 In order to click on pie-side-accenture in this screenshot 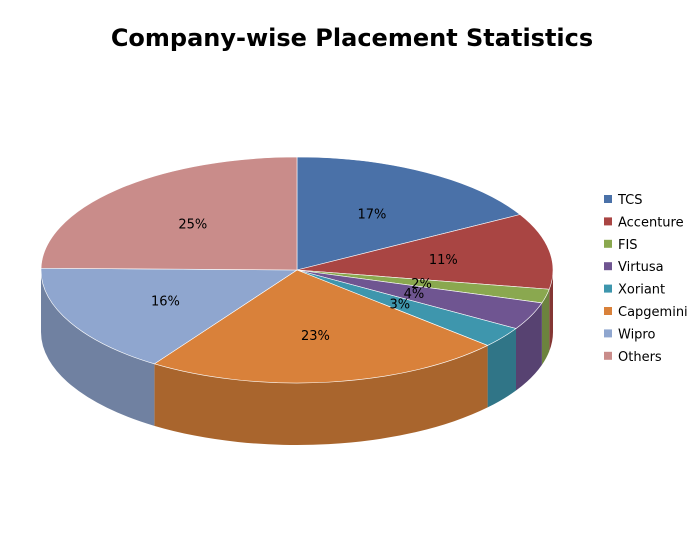, I will do `click(551, 311)`.